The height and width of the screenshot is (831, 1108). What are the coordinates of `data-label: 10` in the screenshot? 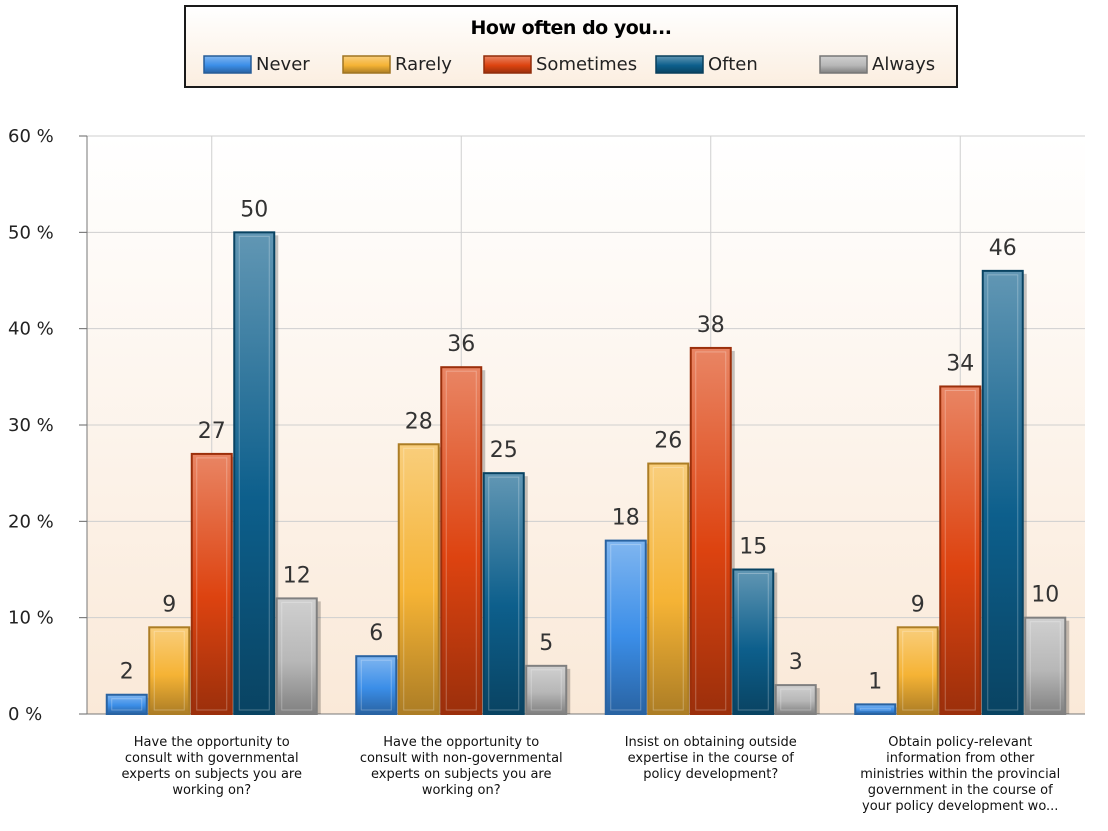 It's located at (1045, 595).